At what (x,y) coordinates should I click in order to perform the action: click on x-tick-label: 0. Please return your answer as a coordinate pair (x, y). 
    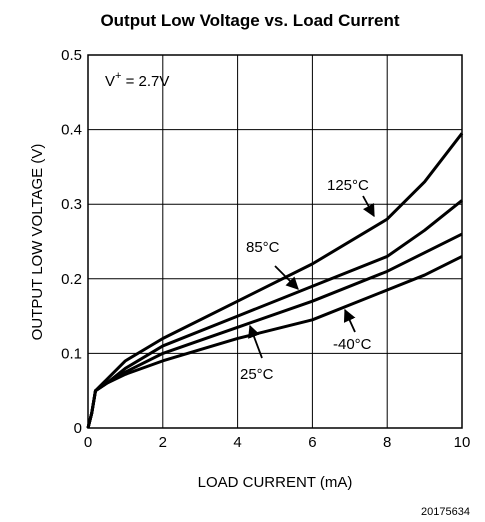
    Looking at the image, I should click on (88, 442).